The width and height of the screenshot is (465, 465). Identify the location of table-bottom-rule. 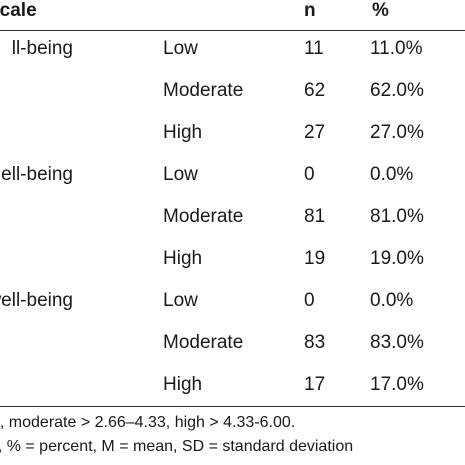
(232, 406).